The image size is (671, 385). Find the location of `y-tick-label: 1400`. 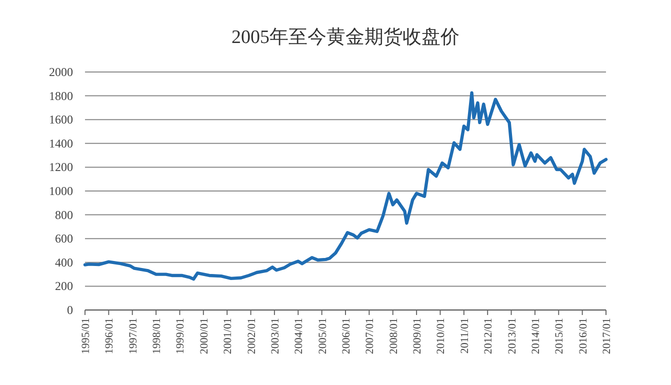

y-tick-label: 1400 is located at coordinates (61, 143).